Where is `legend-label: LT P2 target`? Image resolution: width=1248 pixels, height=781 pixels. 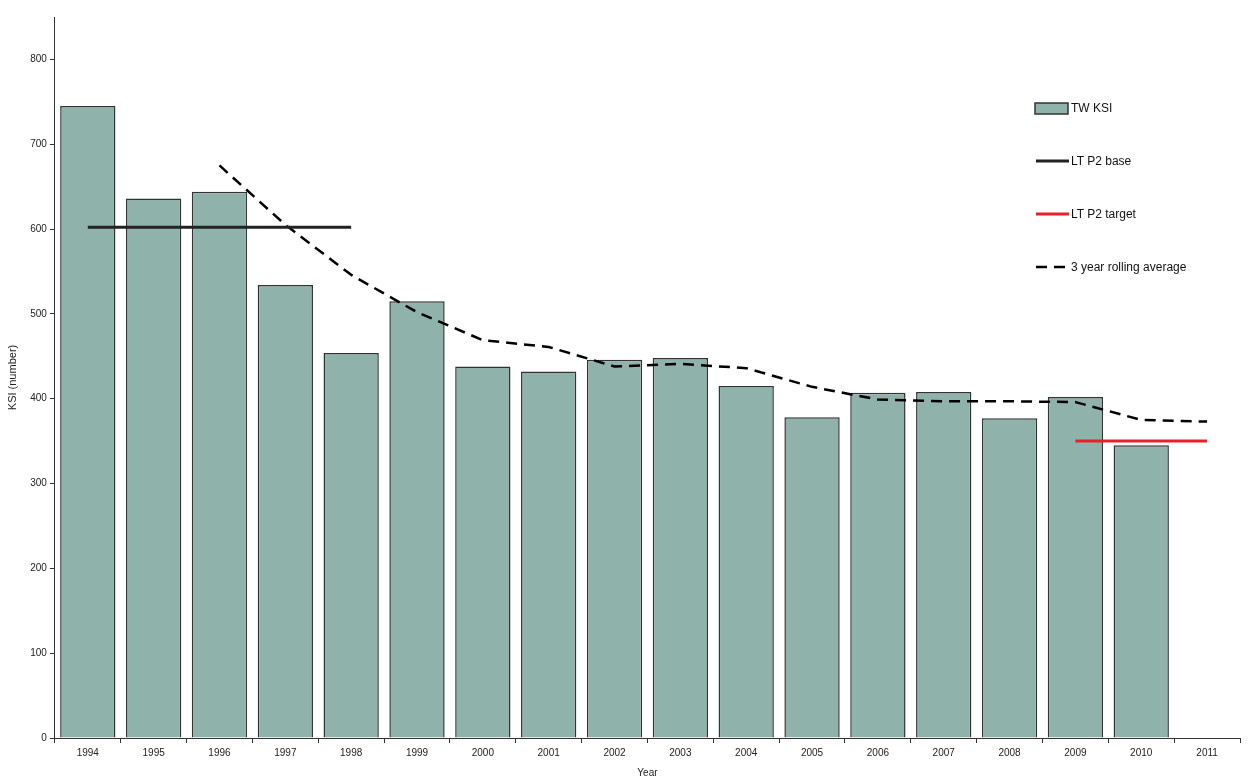 legend-label: LT P2 target is located at coordinates (1104, 214).